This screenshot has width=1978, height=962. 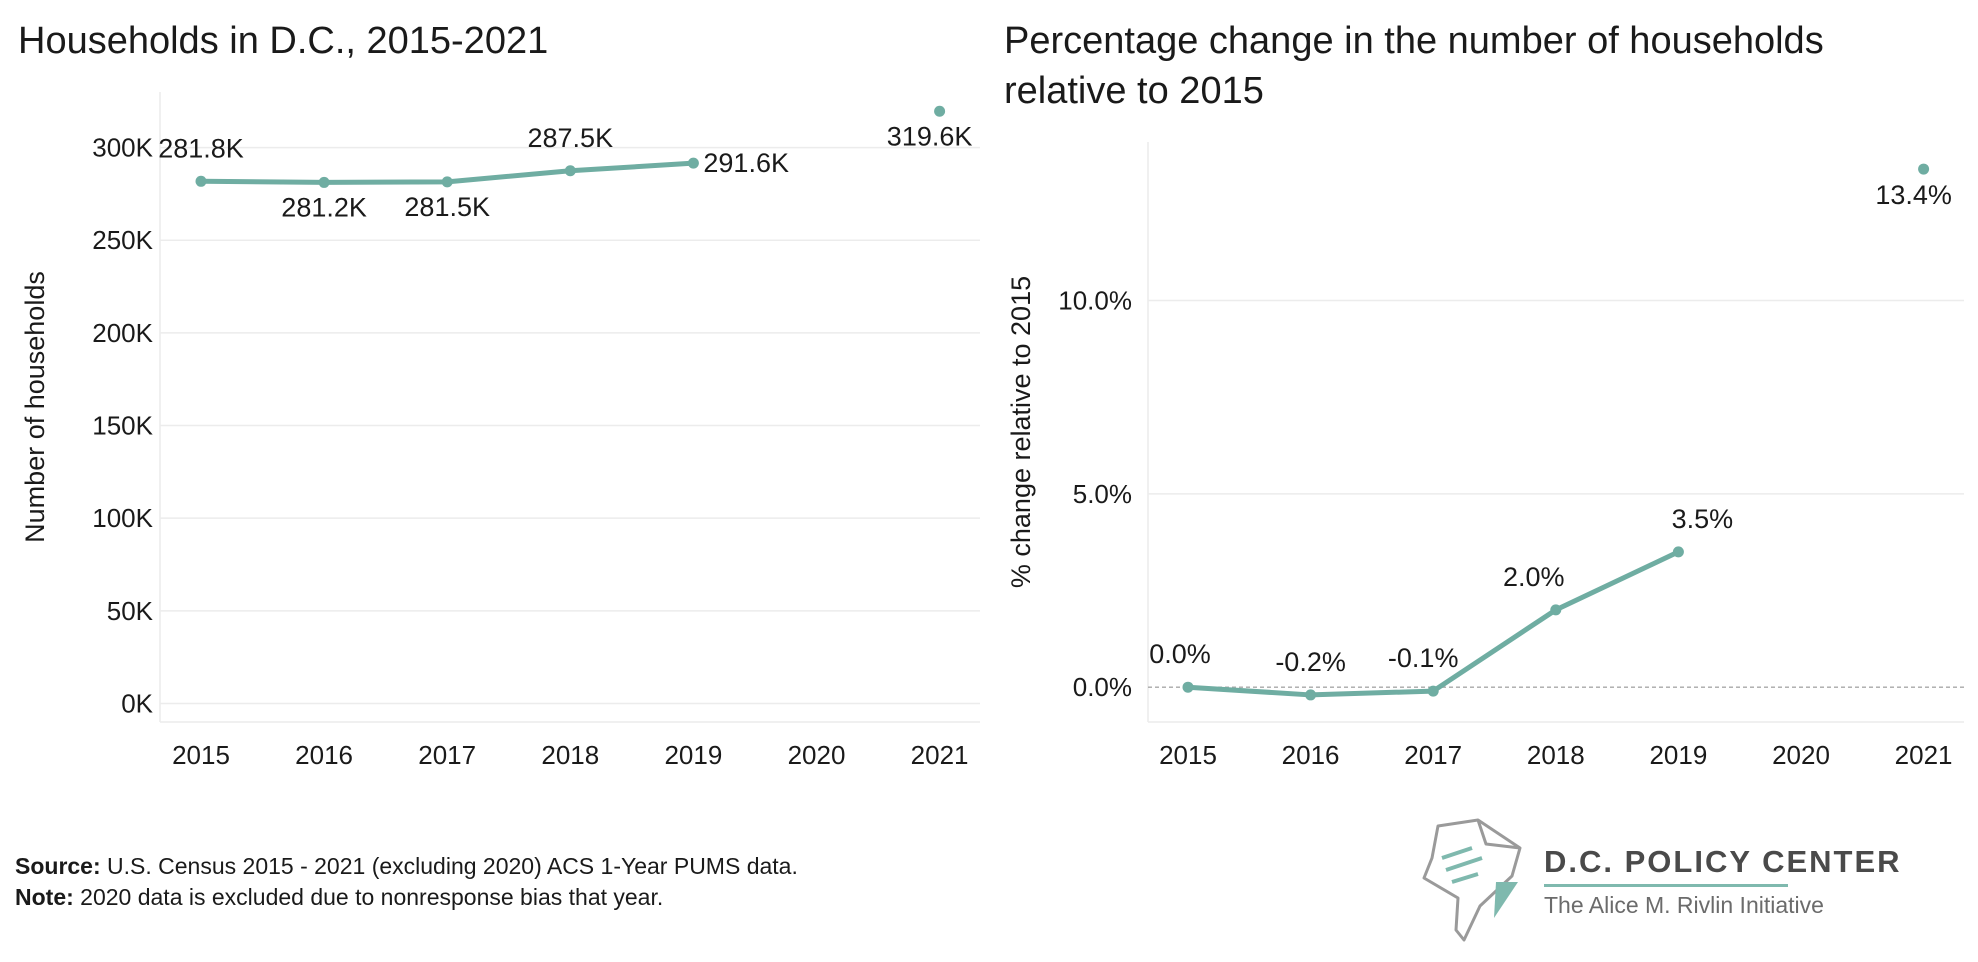 What do you see at coordinates (201, 148) in the screenshot?
I see `data-label: 281.8K` at bounding box center [201, 148].